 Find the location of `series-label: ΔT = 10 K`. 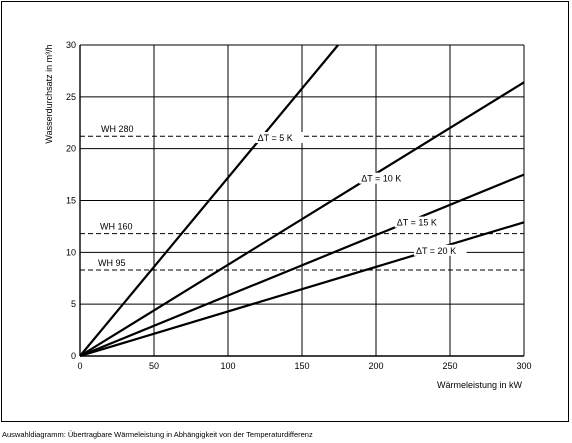

series-label: ΔT = 10 K is located at coordinates (381, 179).